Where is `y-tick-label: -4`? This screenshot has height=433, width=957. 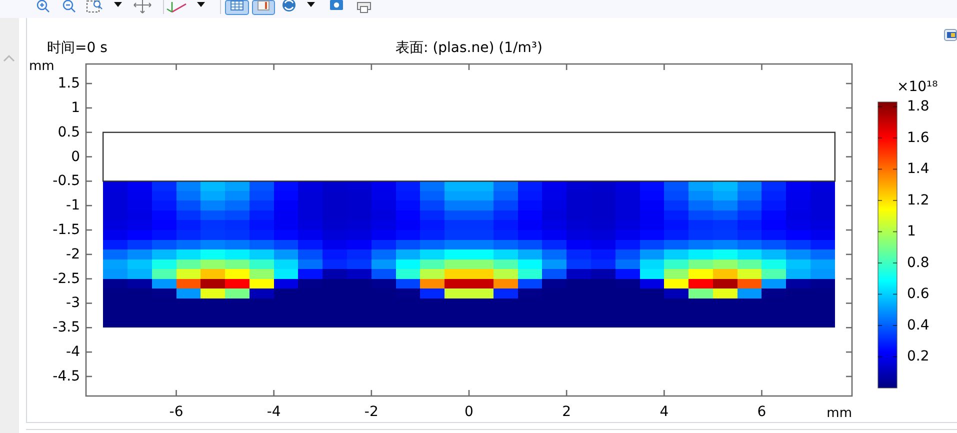 y-tick-label: -4 is located at coordinates (73, 352).